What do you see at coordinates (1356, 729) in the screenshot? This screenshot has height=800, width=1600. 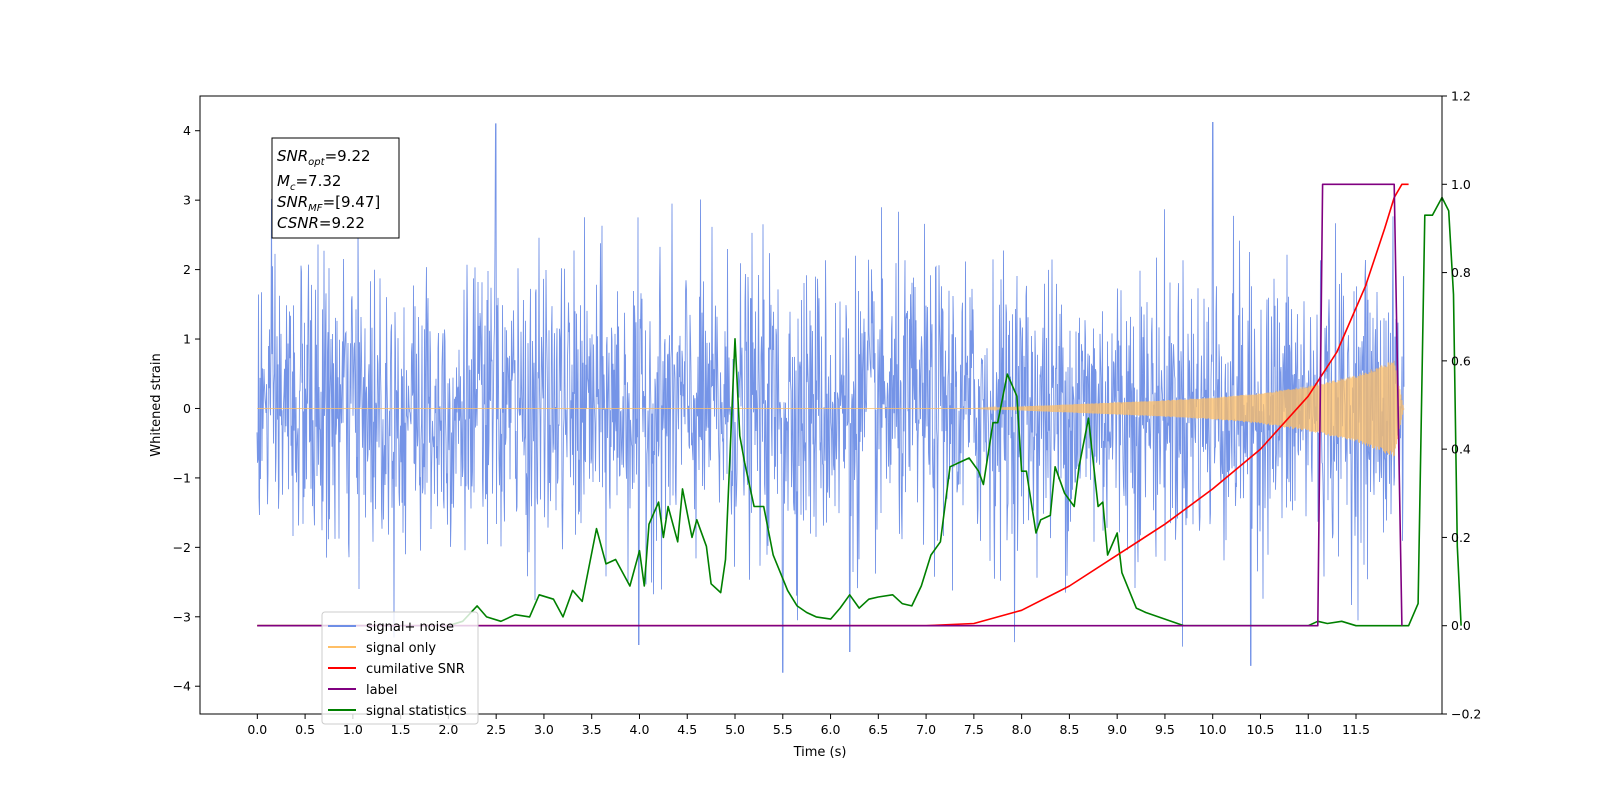 I see `x-tick-label: 11.5` at bounding box center [1356, 729].